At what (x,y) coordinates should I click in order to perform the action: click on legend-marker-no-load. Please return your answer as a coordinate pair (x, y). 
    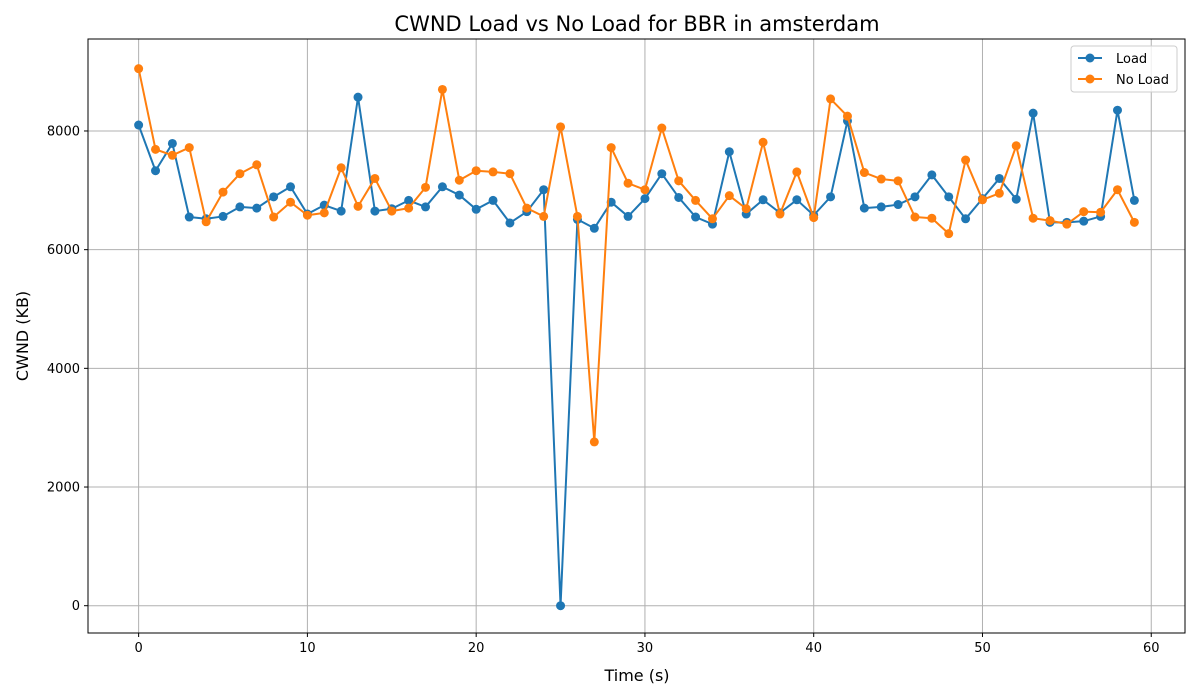
    Looking at the image, I should click on (1090, 79).